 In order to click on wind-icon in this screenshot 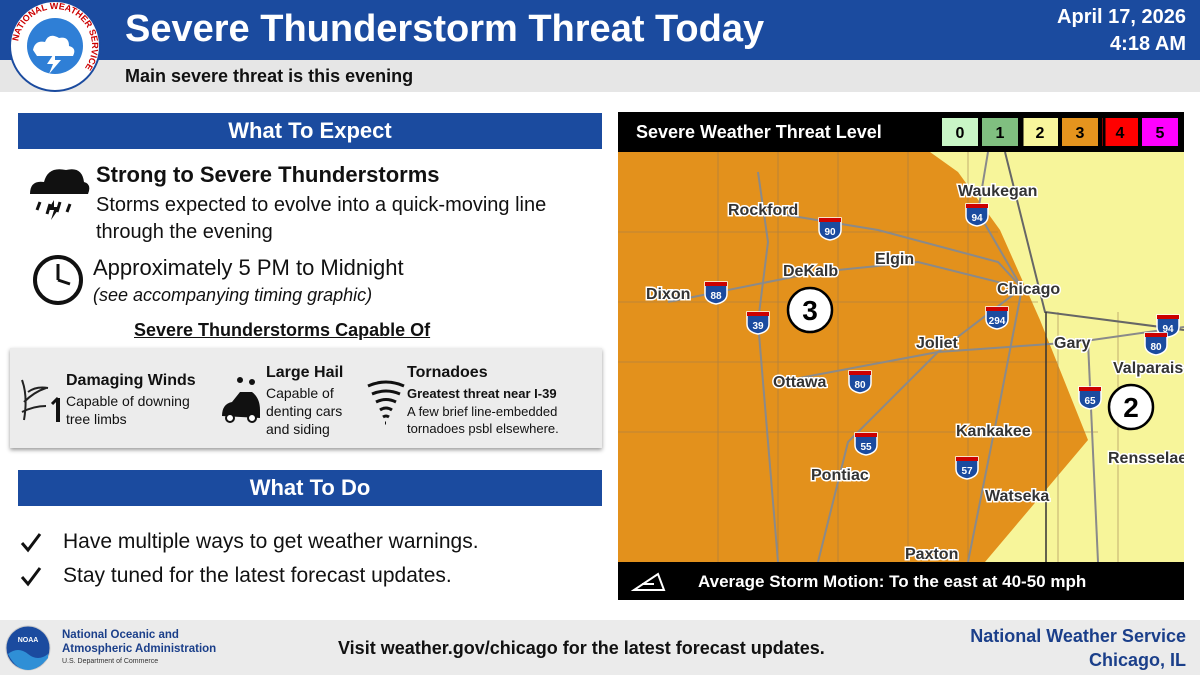, I will do `click(40, 400)`.